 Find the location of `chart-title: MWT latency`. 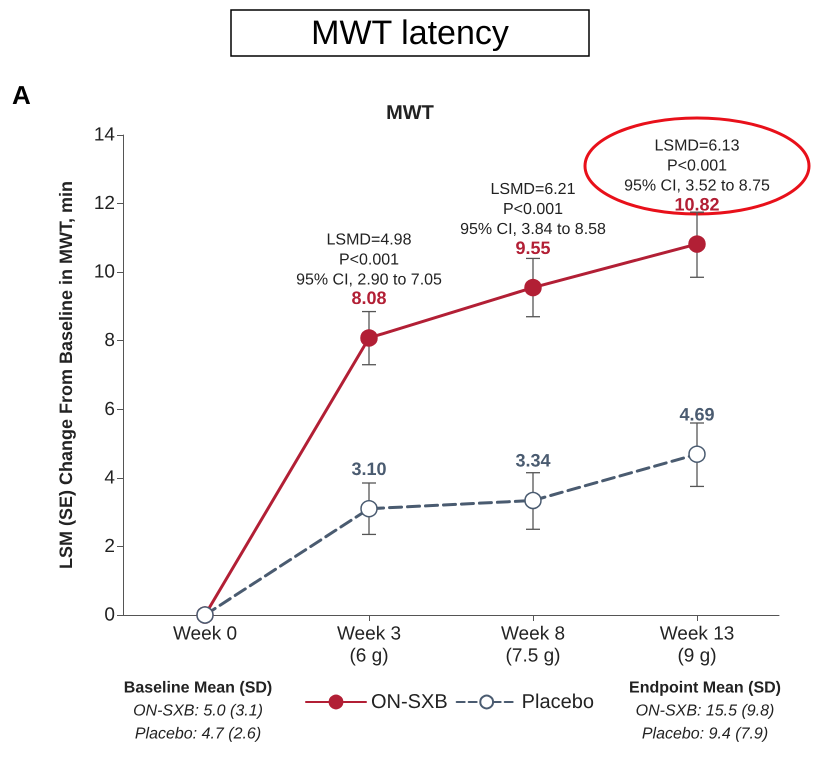

chart-title: MWT latency is located at coordinates (410, 33).